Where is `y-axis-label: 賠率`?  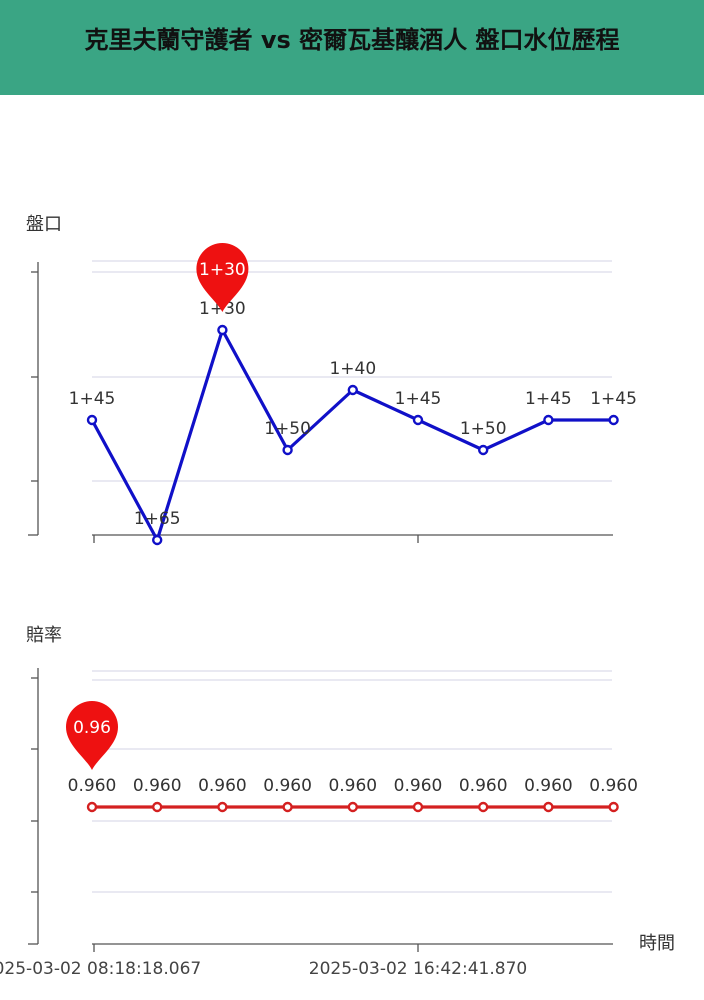 y-axis-label: 賠率 is located at coordinates (44, 635).